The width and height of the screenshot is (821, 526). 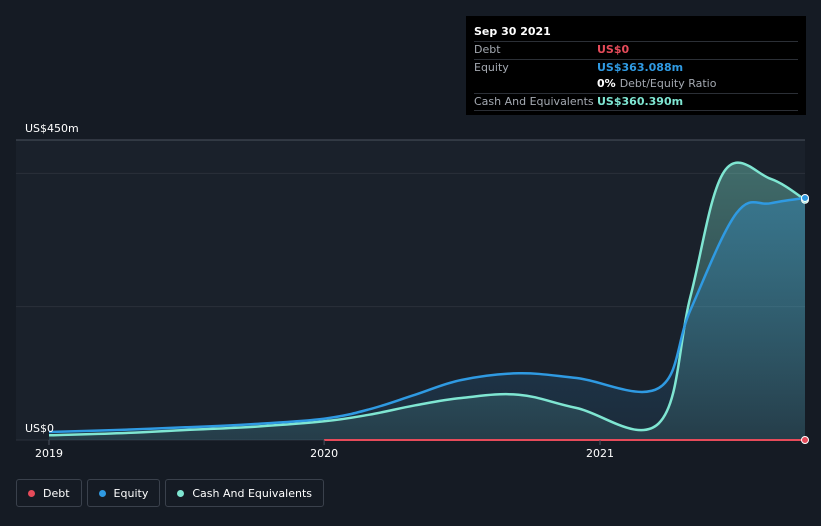 I want to click on marker-equity, so click(x=805, y=197).